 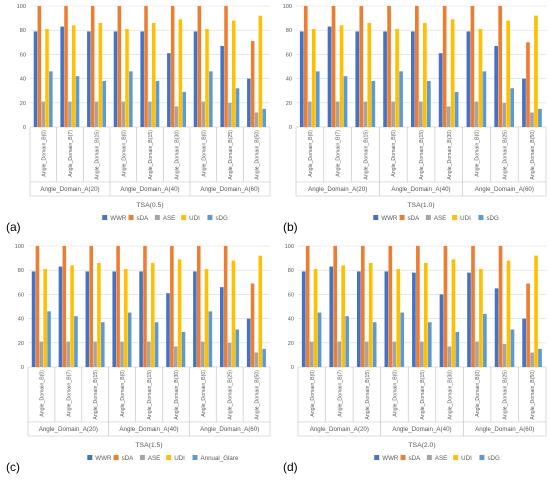 What do you see at coordinates (289, 55) in the screenshot?
I see `y-tick-label: 60` at bounding box center [289, 55].